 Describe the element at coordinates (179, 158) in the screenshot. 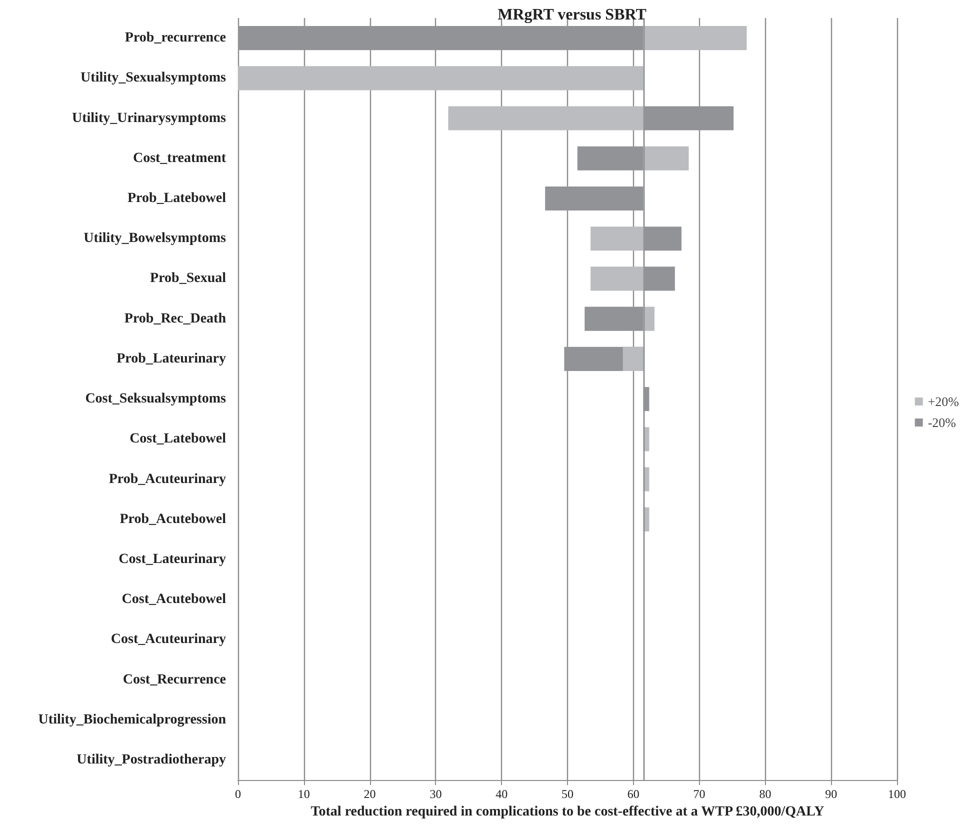

I see `y-tick-label: Cost_treatment` at that location.